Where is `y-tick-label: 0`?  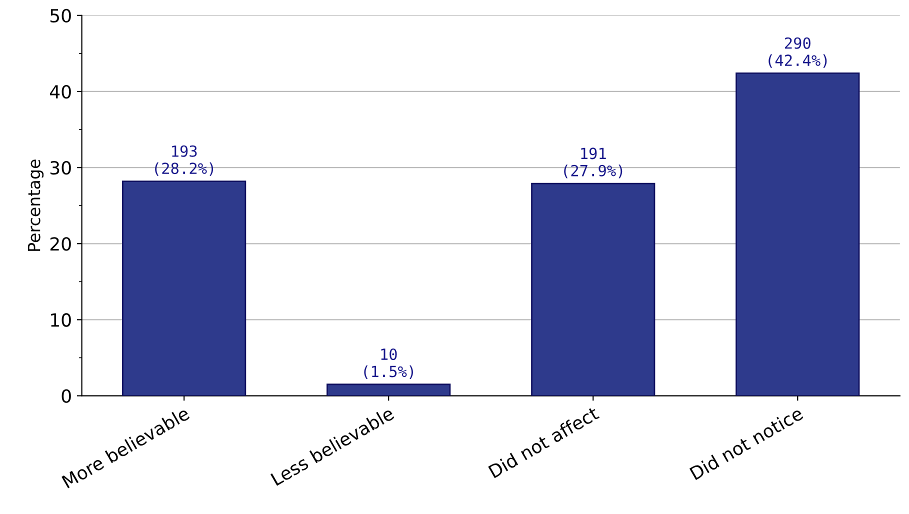 y-tick-label: 0 is located at coordinates (66, 396).